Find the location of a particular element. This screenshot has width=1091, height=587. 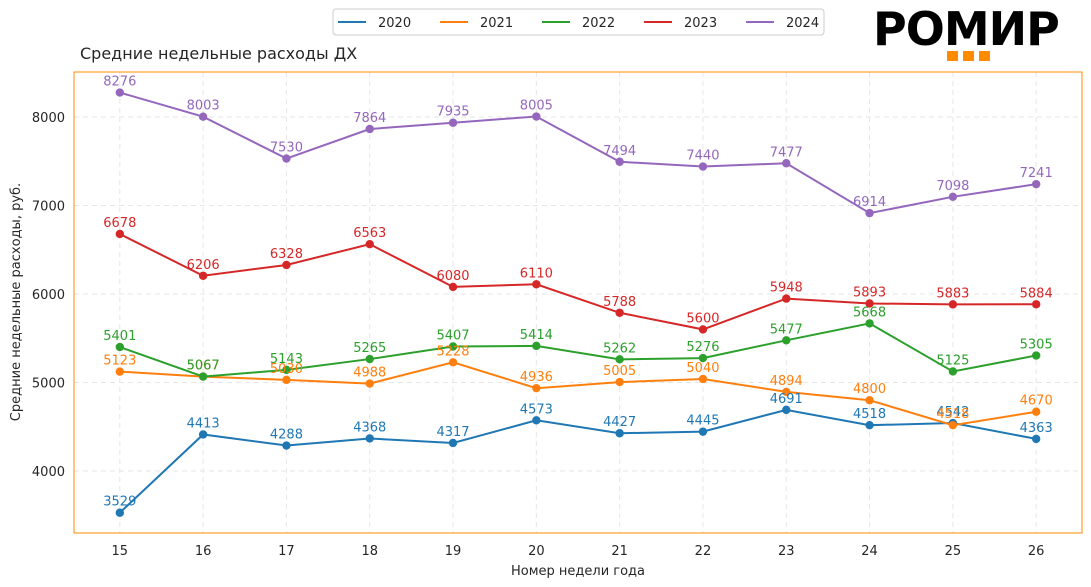

data-label-2022: 5401 is located at coordinates (119, 336).